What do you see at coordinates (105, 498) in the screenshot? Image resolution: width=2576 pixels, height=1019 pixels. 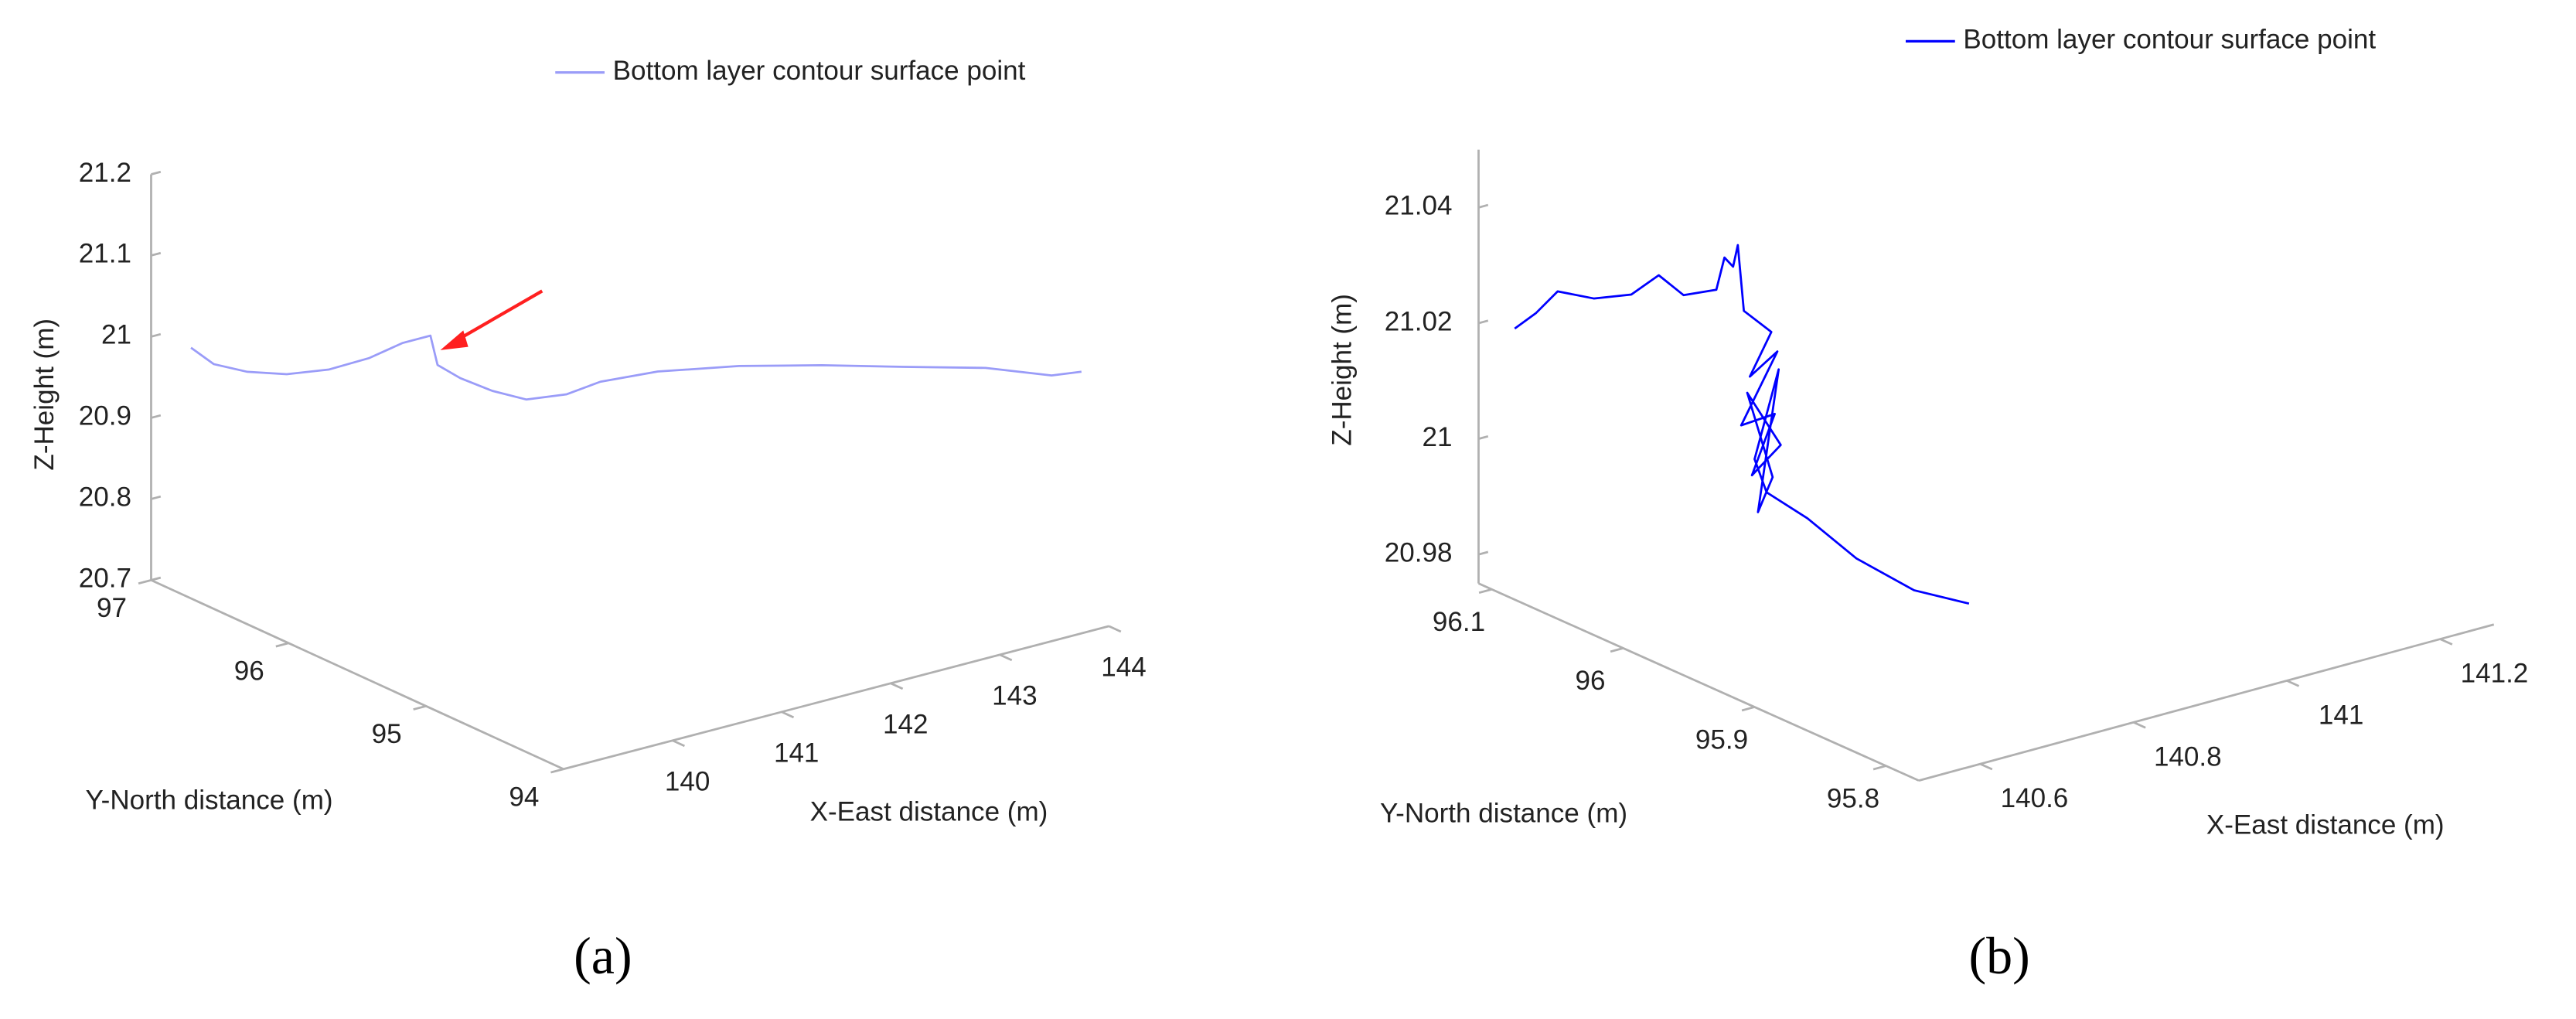 I see `z-tick-label: 20.8` at bounding box center [105, 498].